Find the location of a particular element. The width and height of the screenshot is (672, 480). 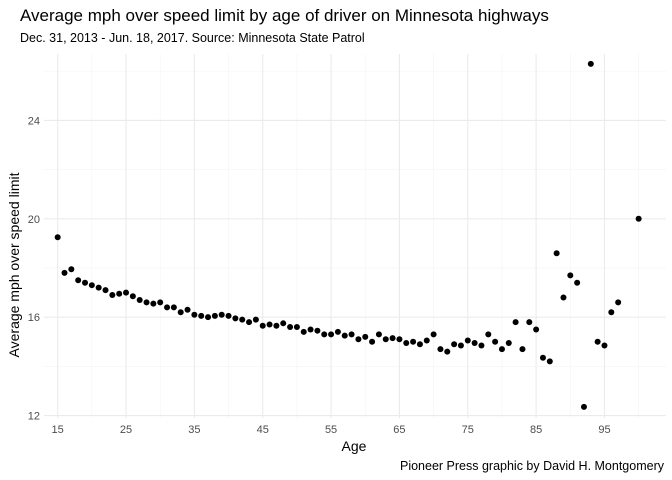

x-axis-title: Age is located at coordinates (354, 446).